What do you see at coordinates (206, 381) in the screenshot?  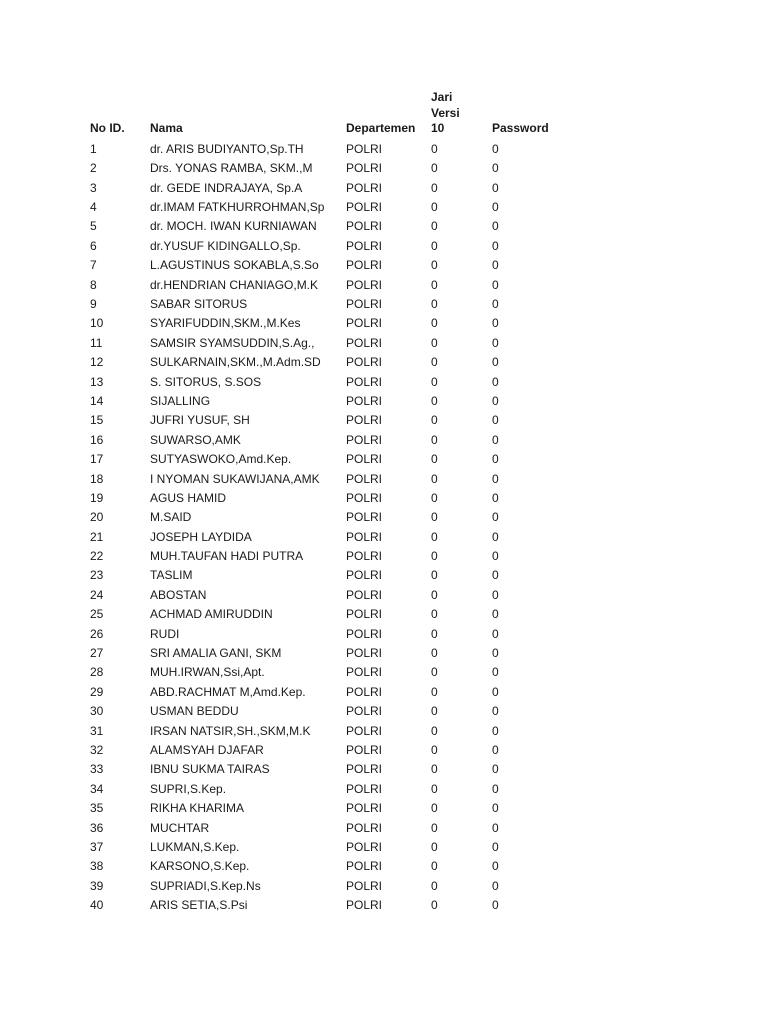 I see `cell-nama: S. SITORUS, S.SOS` at bounding box center [206, 381].